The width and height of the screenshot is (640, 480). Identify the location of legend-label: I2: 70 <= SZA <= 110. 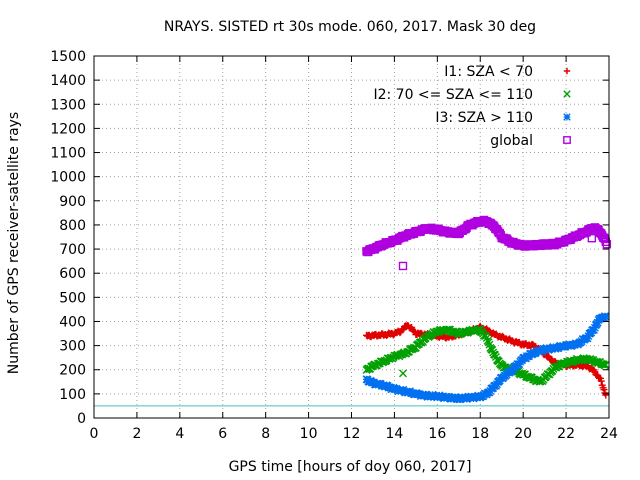
(453, 95).